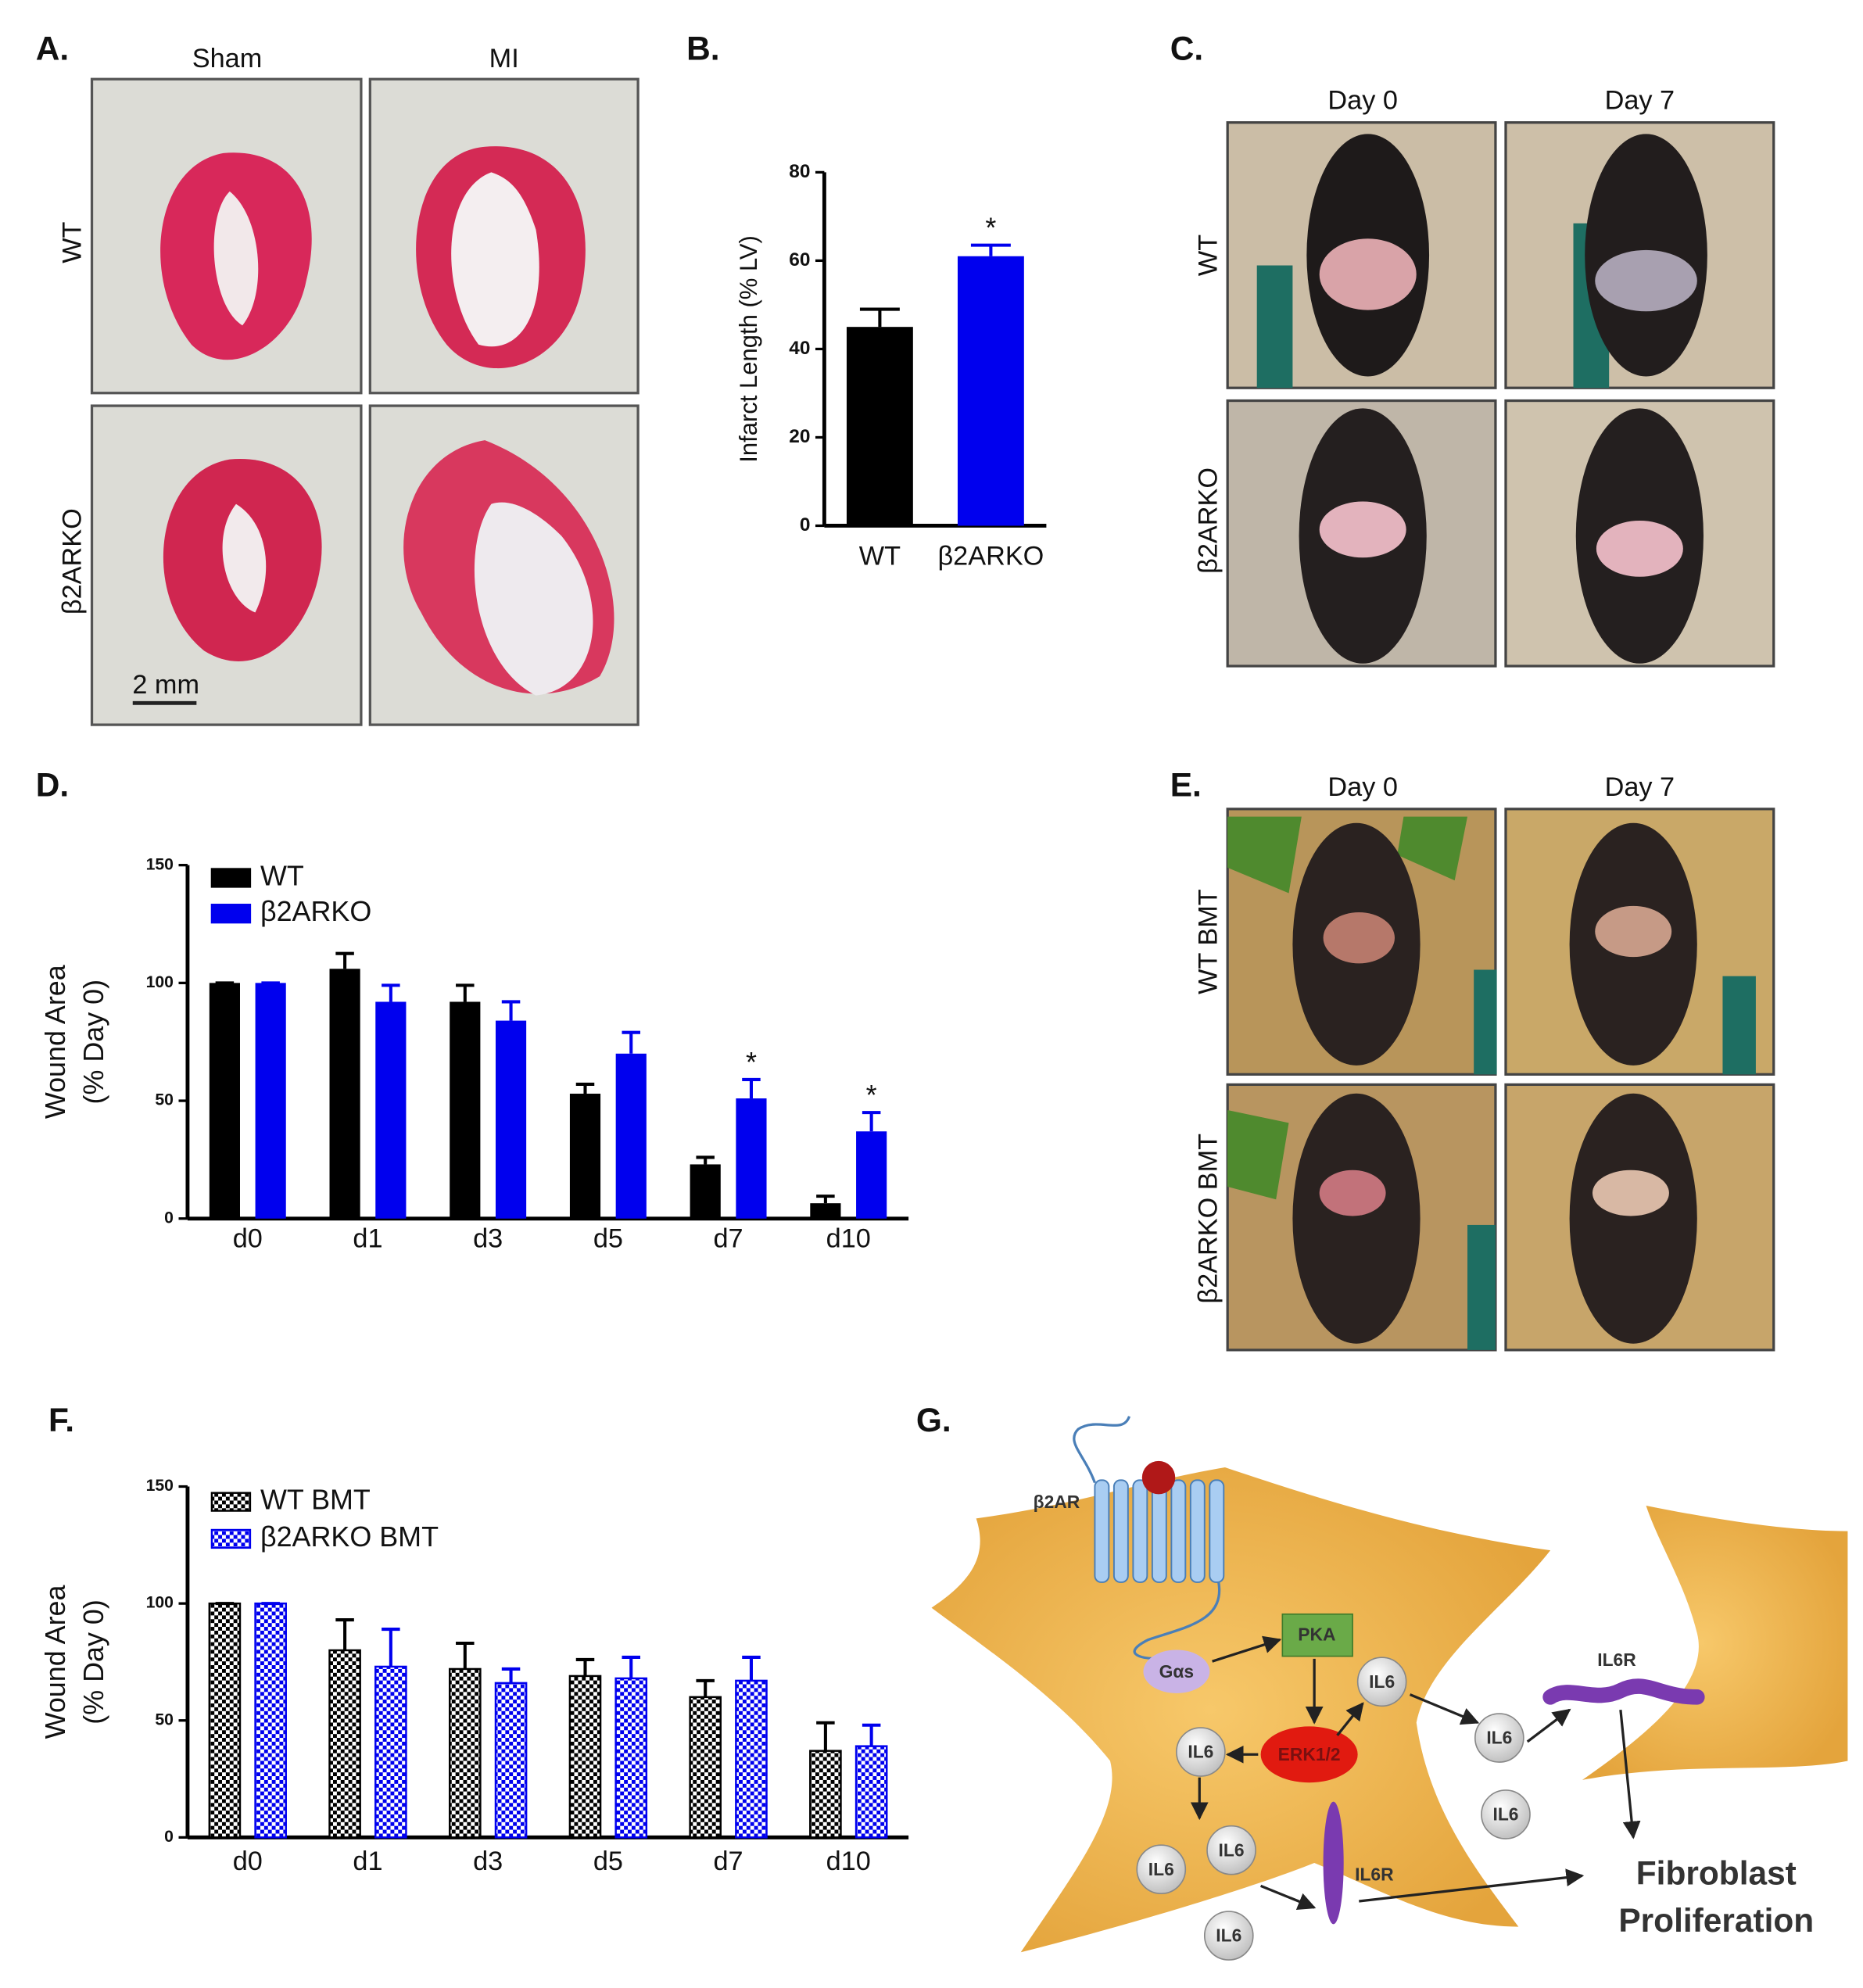 The width and height of the screenshot is (1863, 1988). What do you see at coordinates (702, 48) in the screenshot?
I see `panel-label: B.` at bounding box center [702, 48].